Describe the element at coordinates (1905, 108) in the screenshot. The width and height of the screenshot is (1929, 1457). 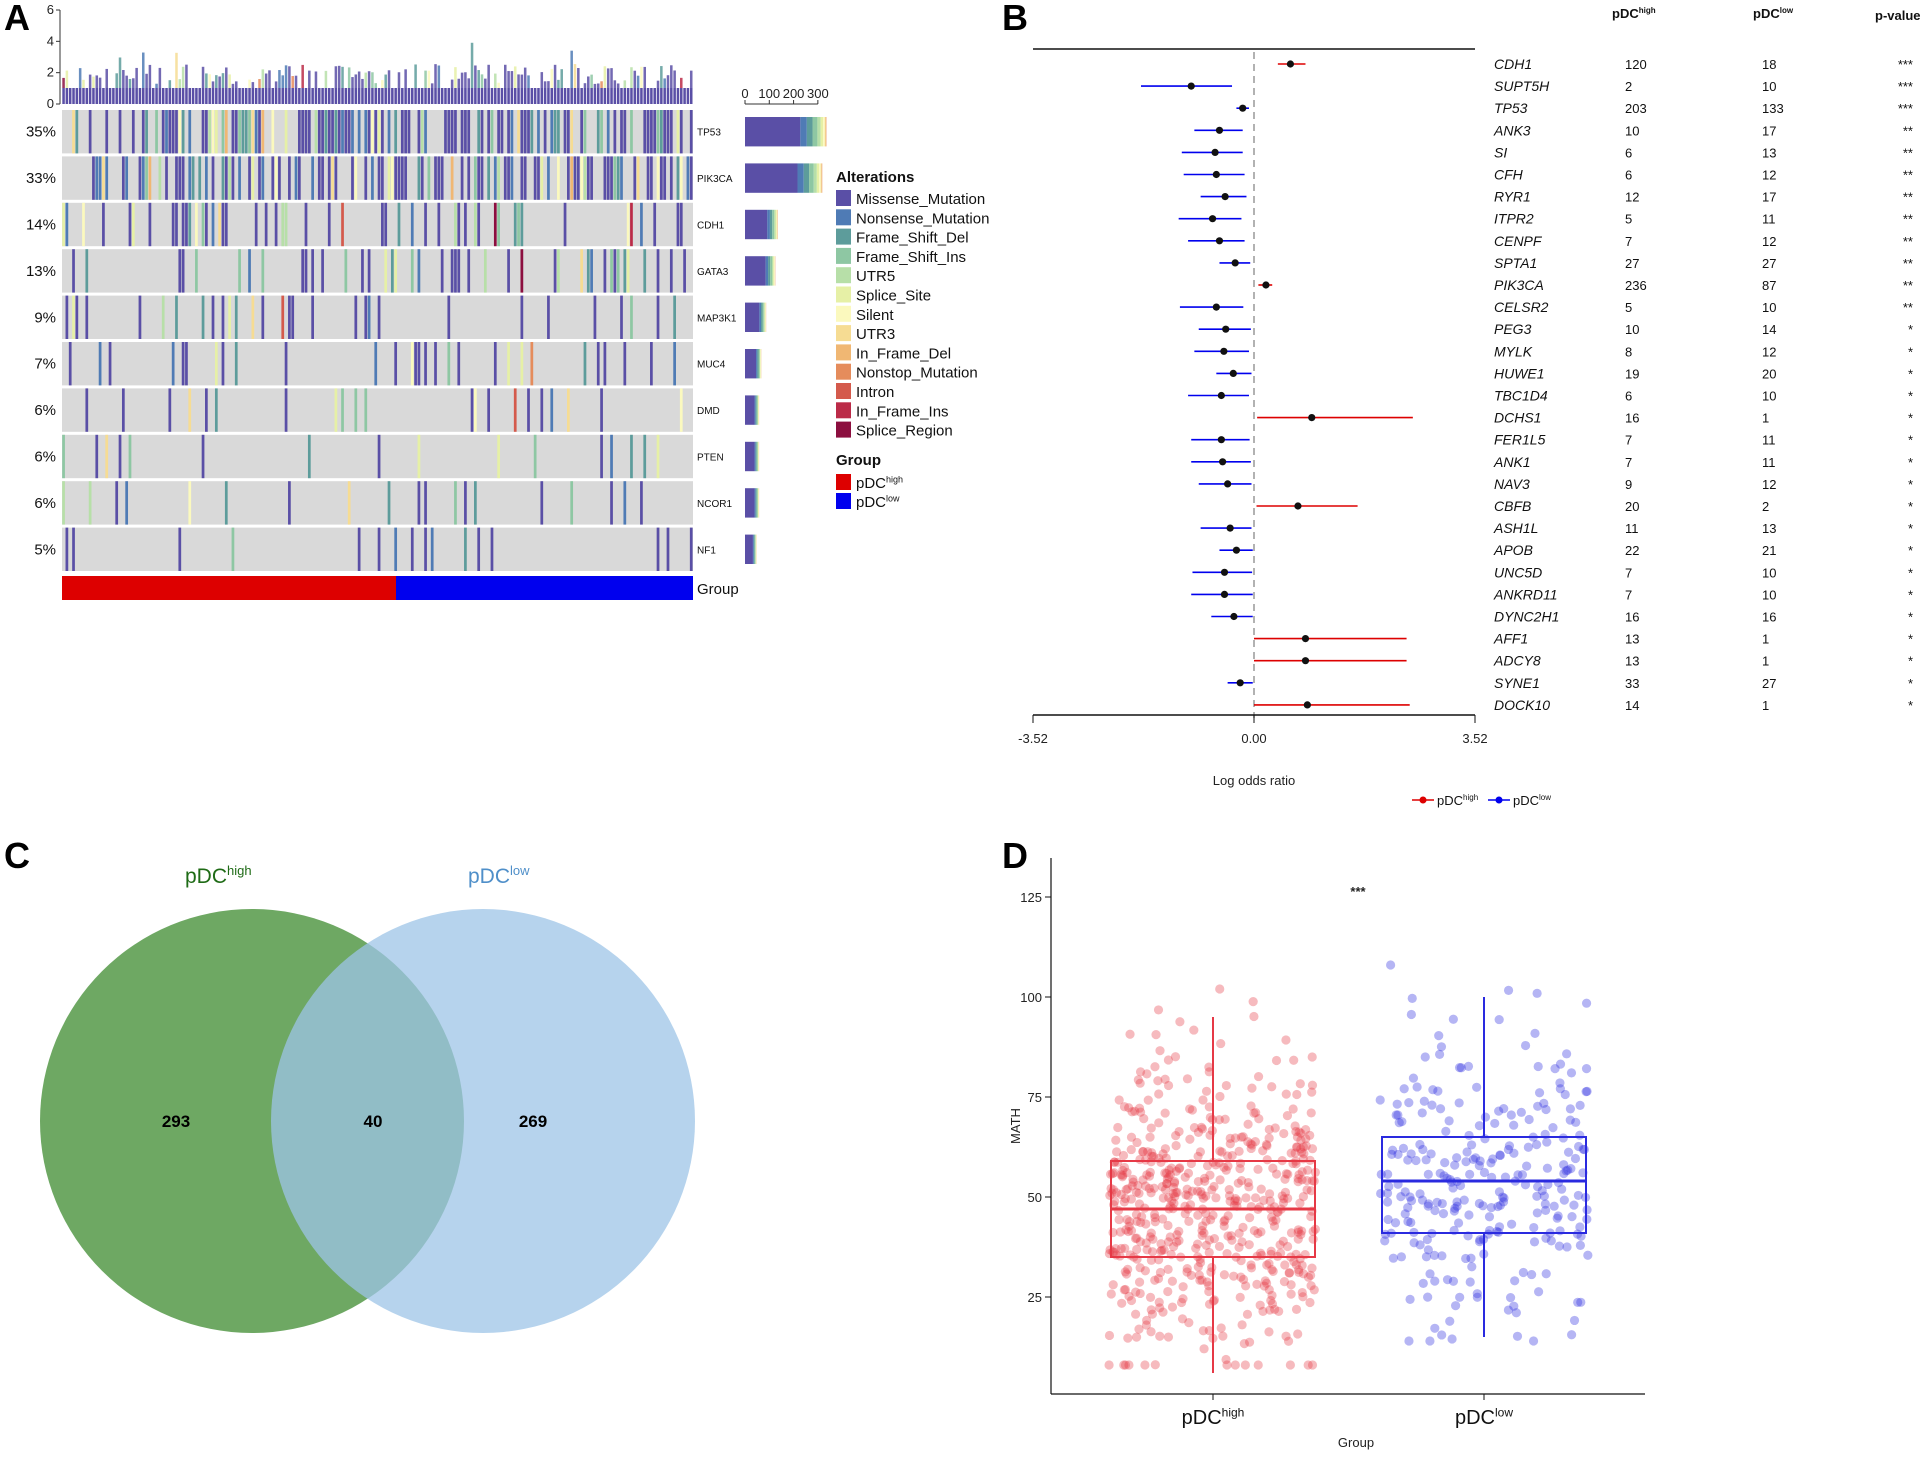
I see `forest-pvalue: ***` at that location.